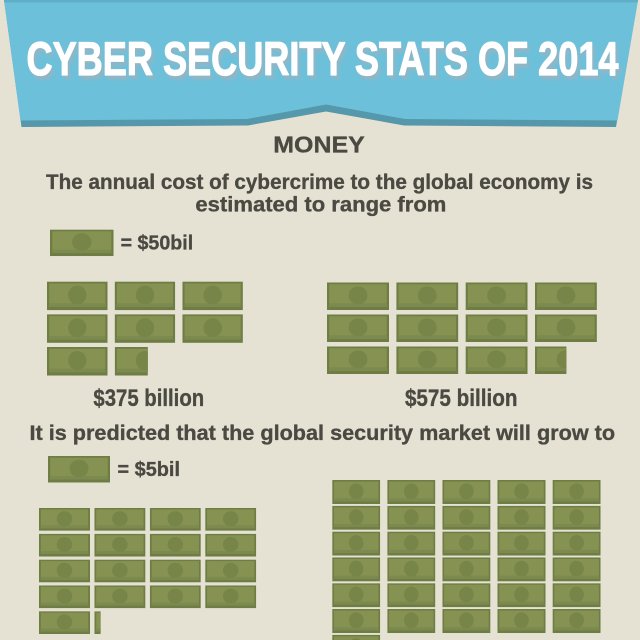 The height and width of the screenshot is (640, 640). Describe the element at coordinates (157, 243) in the screenshot. I see `svg-text: = $50bil` at that location.